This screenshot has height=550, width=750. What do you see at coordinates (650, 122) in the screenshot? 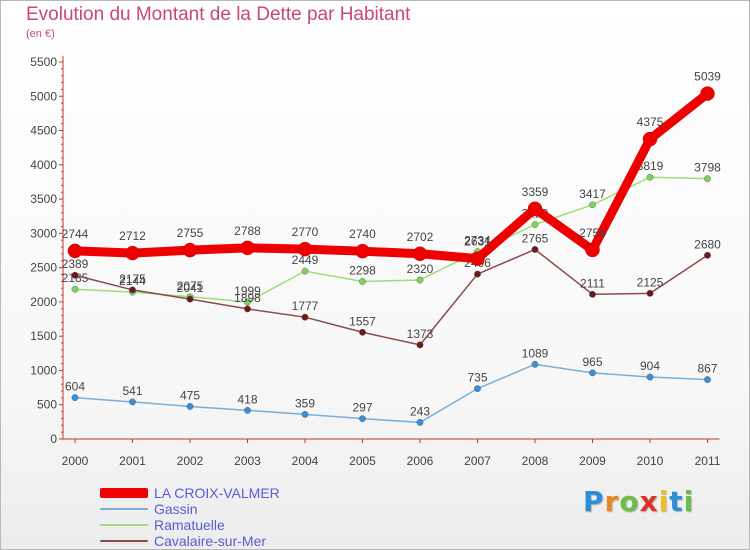
I see `data-label-la-croix-valmer: 4375` at bounding box center [650, 122].